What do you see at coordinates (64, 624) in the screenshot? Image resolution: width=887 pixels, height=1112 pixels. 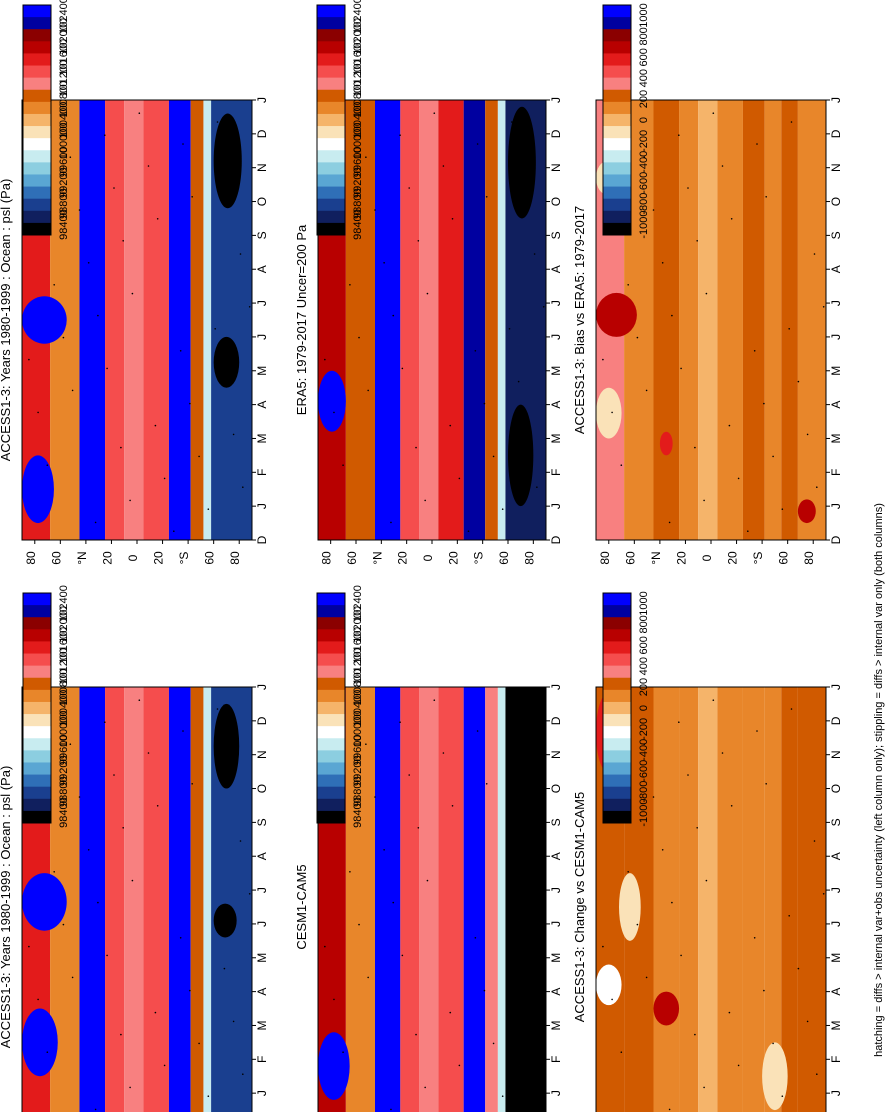 I see `colorbar-label: 102000` at bounding box center [64, 624].